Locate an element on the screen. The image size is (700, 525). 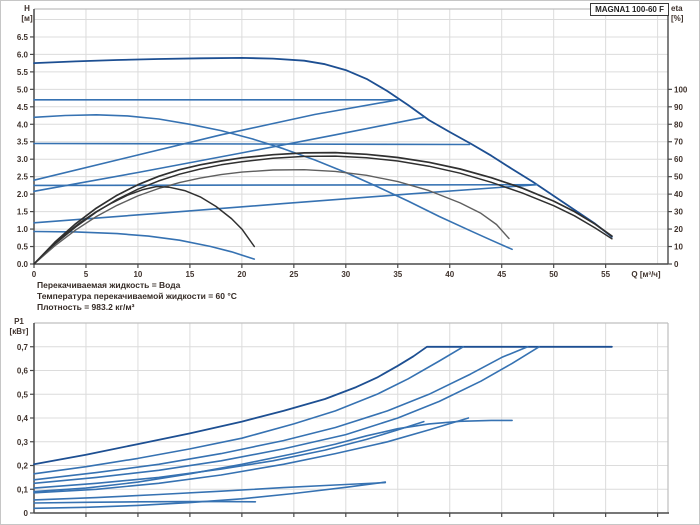
prop-pressure-curve-2.1 is located at coordinates (229, 154).